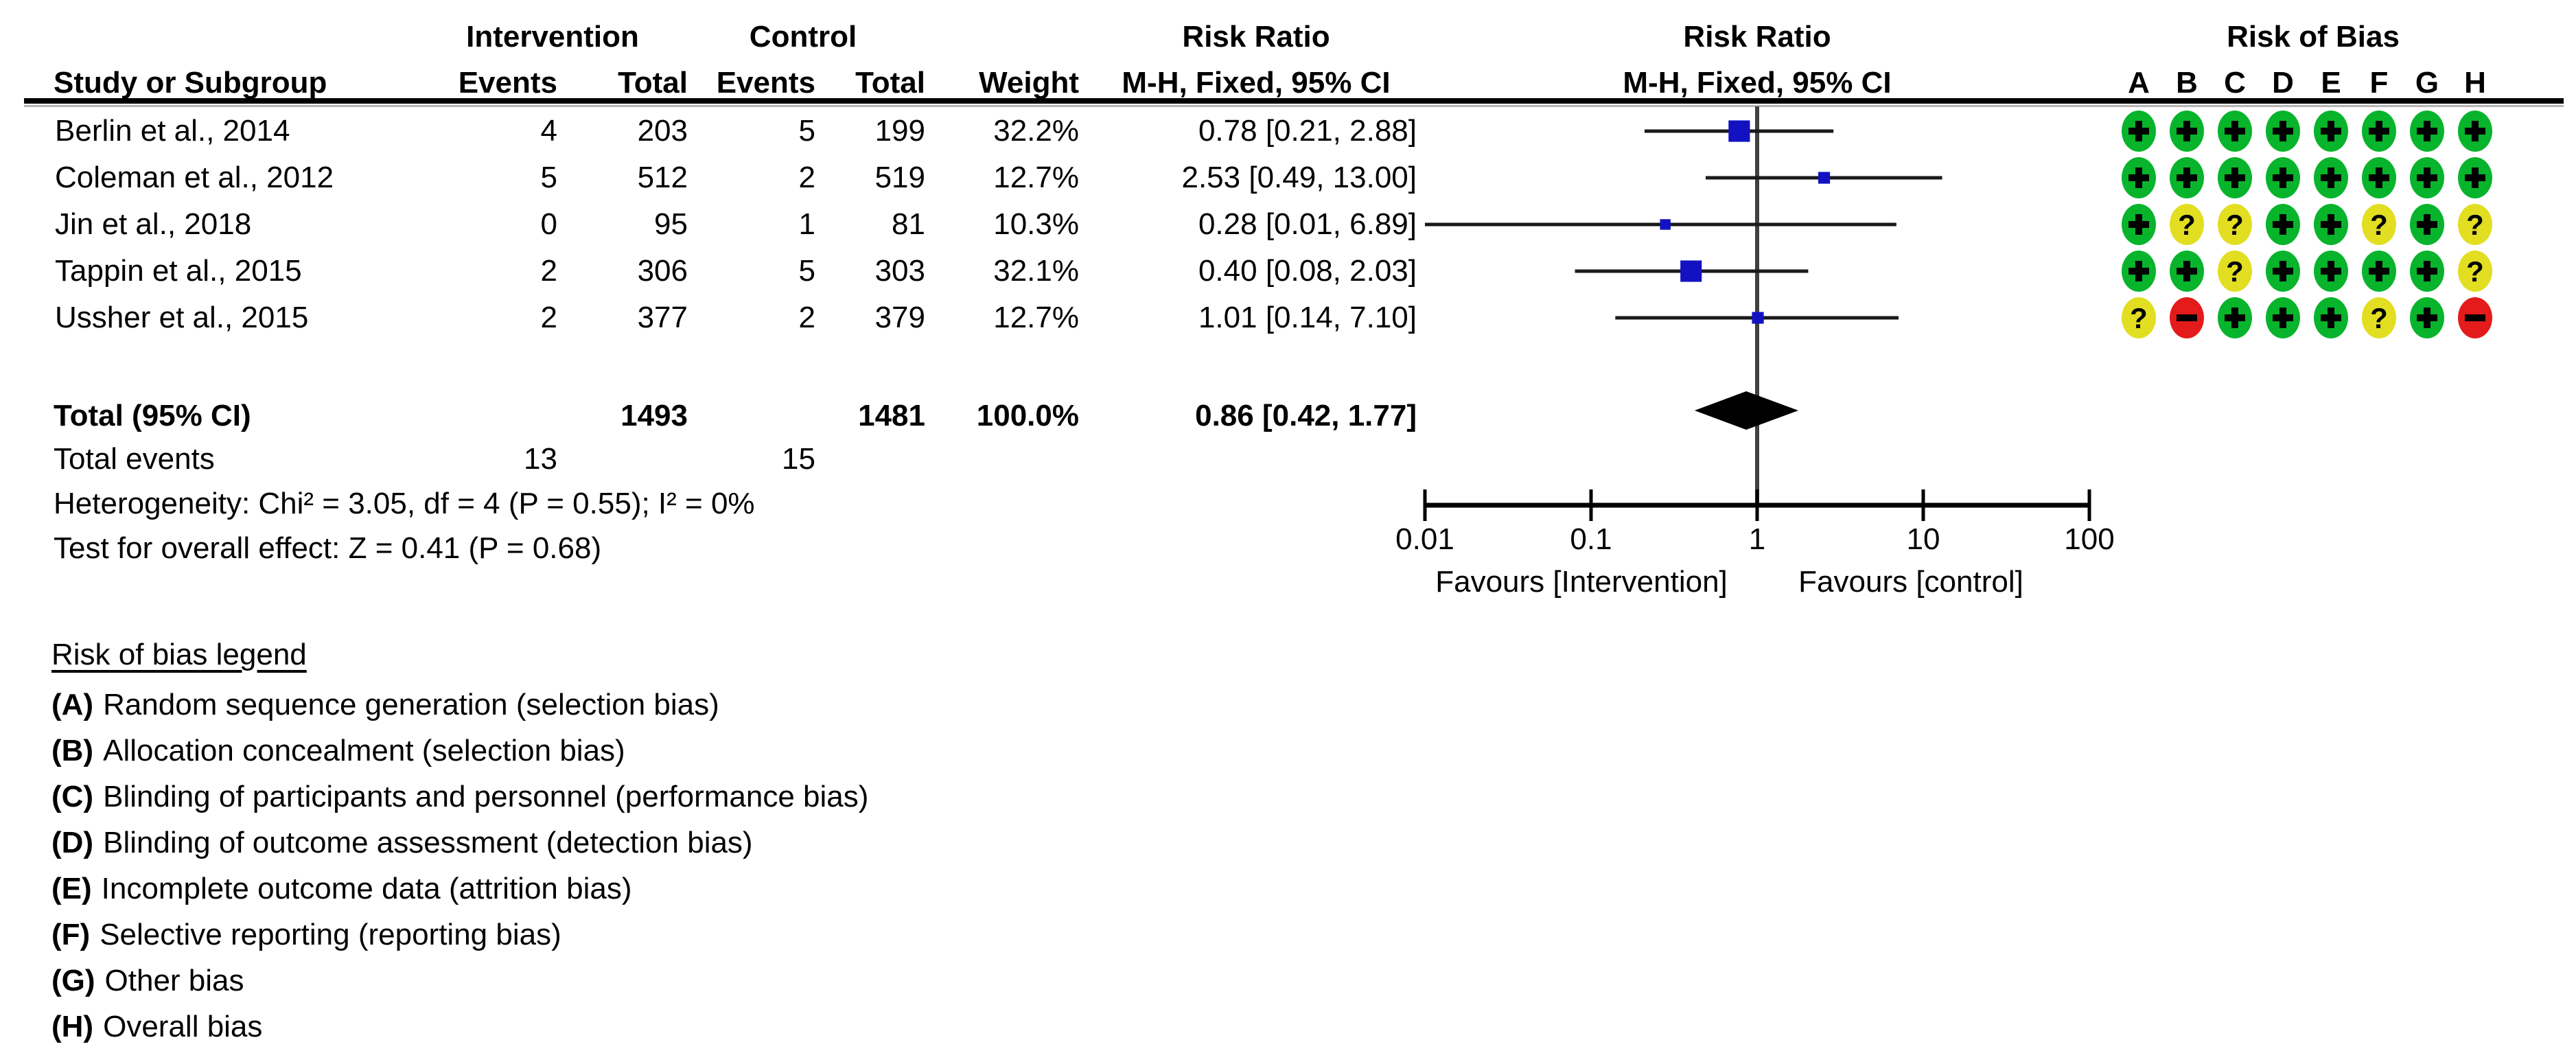  Describe the element at coordinates (1306, 415) in the screenshot. I see `total-rr-ci: 0.86 [0.42, 1.77]` at that location.